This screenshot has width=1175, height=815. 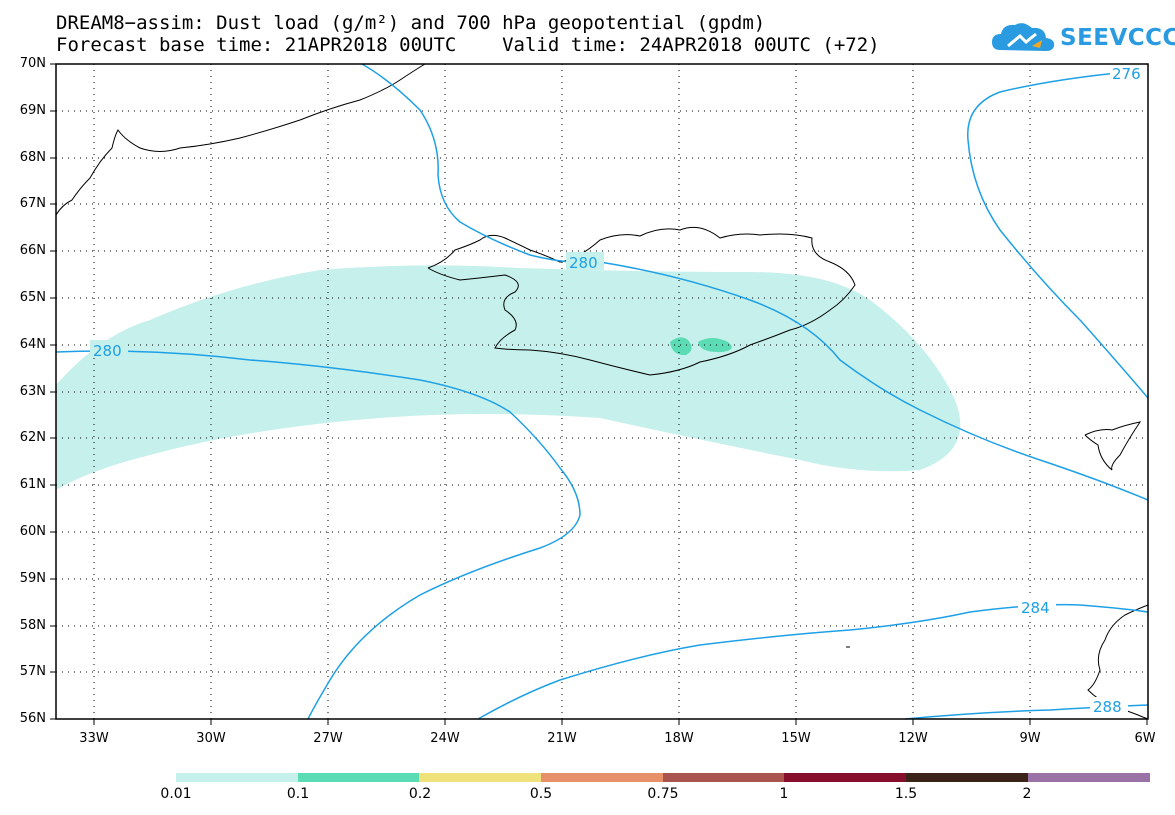 I want to click on lat-label: 64N, so click(x=32, y=344).